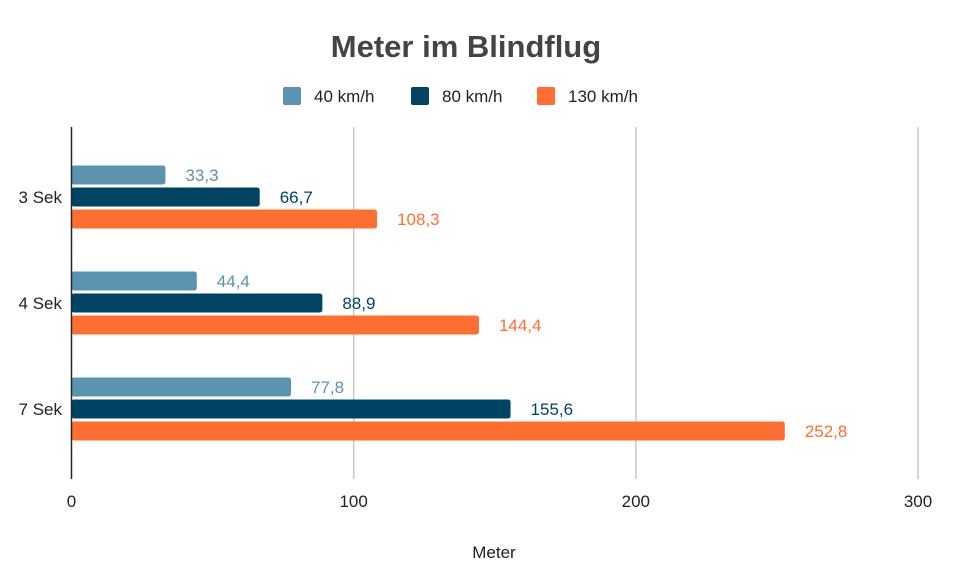 Image resolution: width=955 pixels, height=572 pixels. What do you see at coordinates (636, 501) in the screenshot?
I see `x-tick-label-200: 200` at bounding box center [636, 501].